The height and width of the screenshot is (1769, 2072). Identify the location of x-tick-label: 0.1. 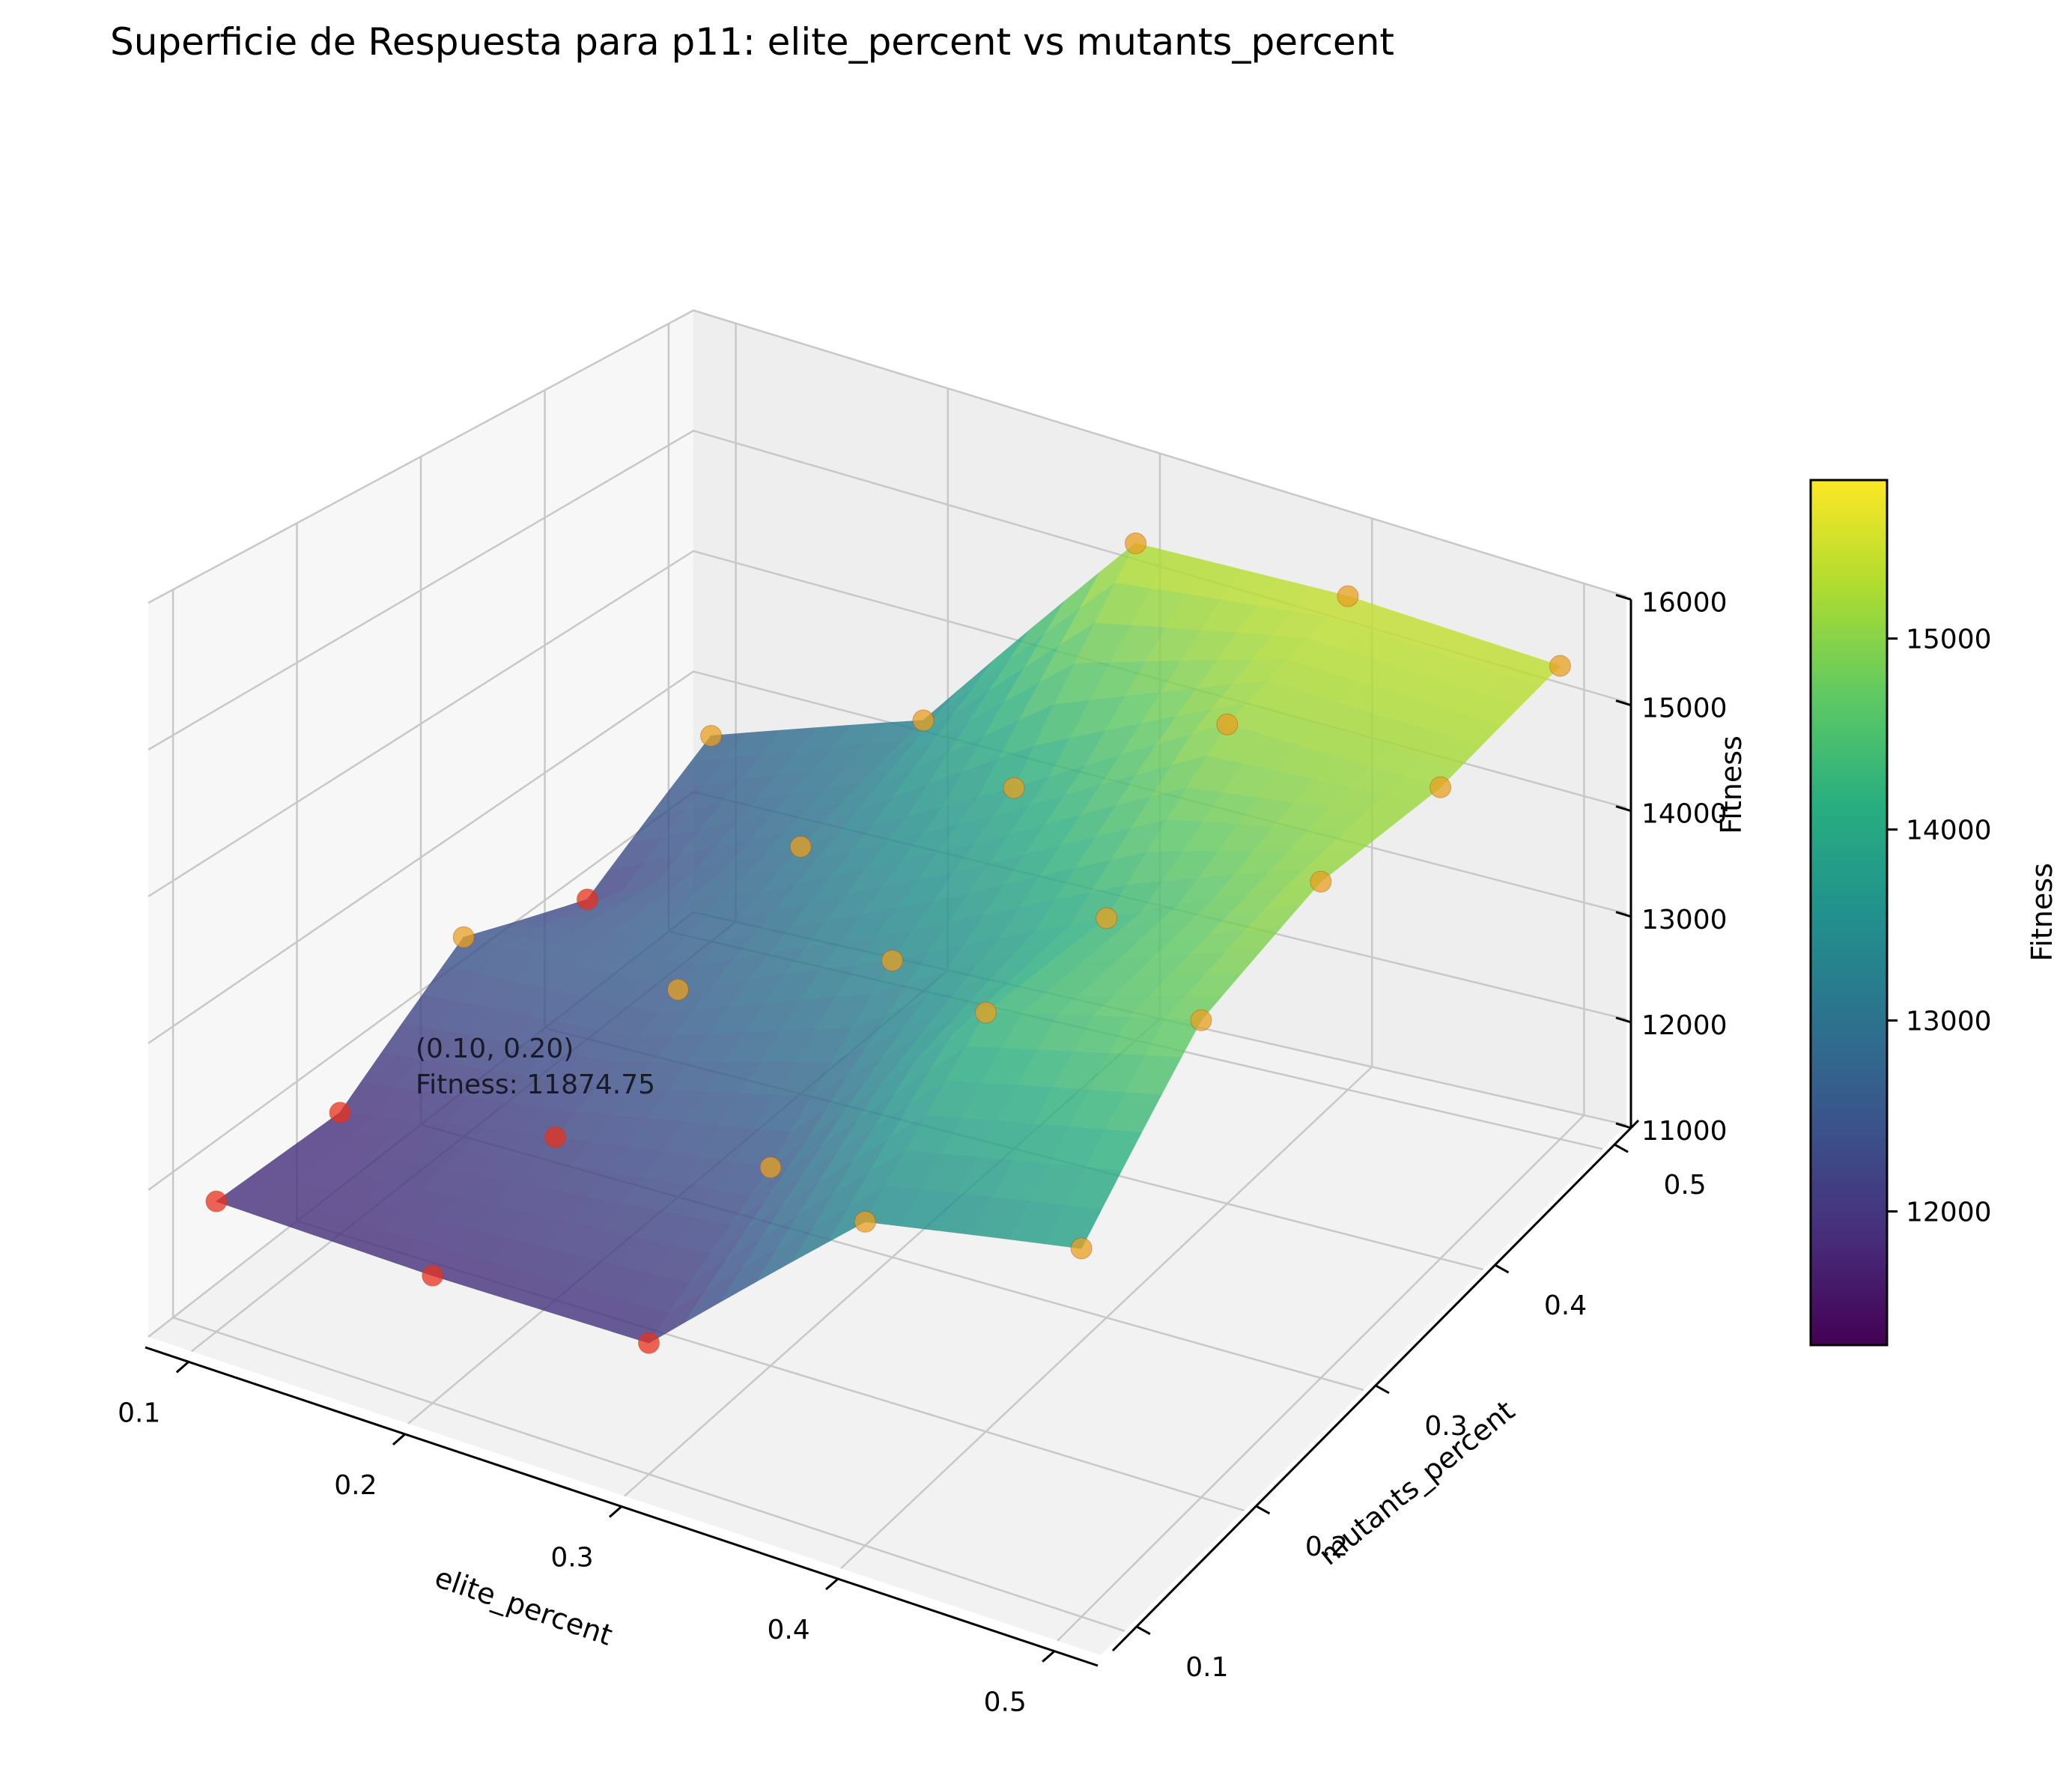
(139, 1413).